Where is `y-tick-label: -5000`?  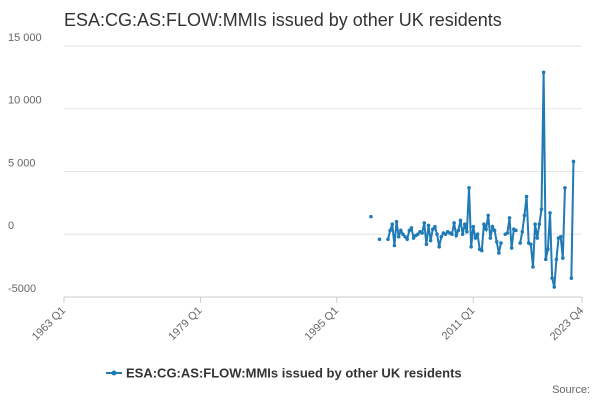 y-tick-label: -5000 is located at coordinates (22, 289).